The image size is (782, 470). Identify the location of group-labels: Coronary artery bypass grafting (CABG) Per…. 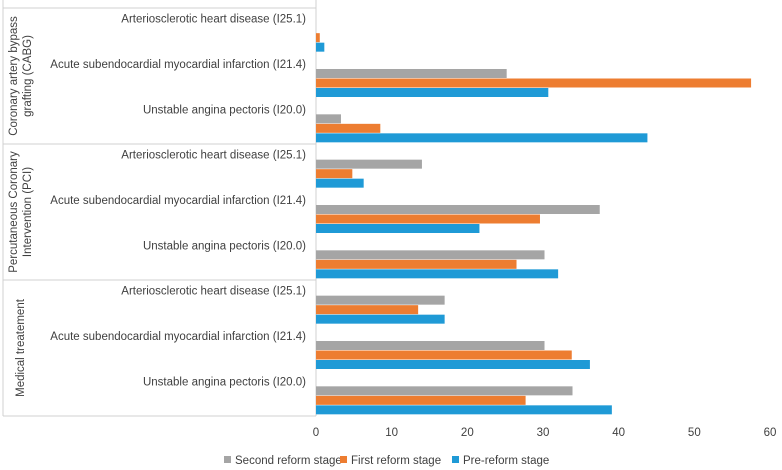
(21, 206).